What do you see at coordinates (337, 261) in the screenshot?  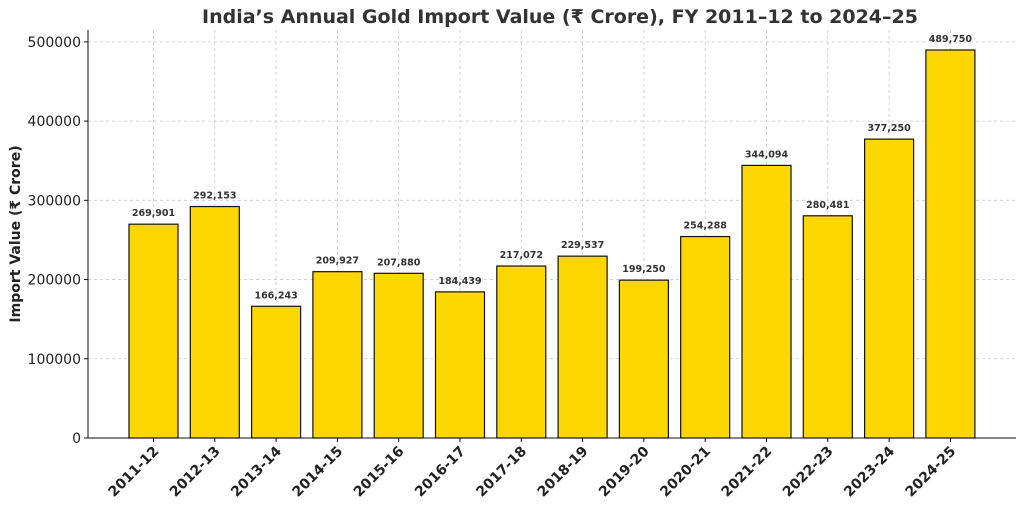 I see `data-label: 209,927` at bounding box center [337, 261].